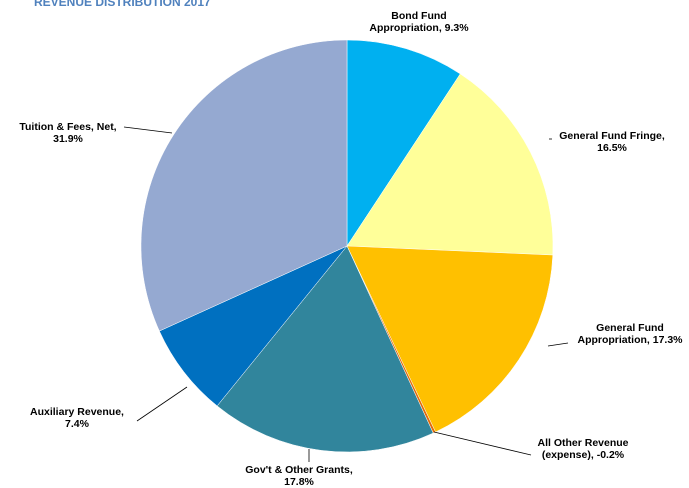 This screenshot has width=689, height=488. Describe the element at coordinates (419, 28) in the screenshot. I see `slice-label-line: Appropriation, 9.3%` at that location.